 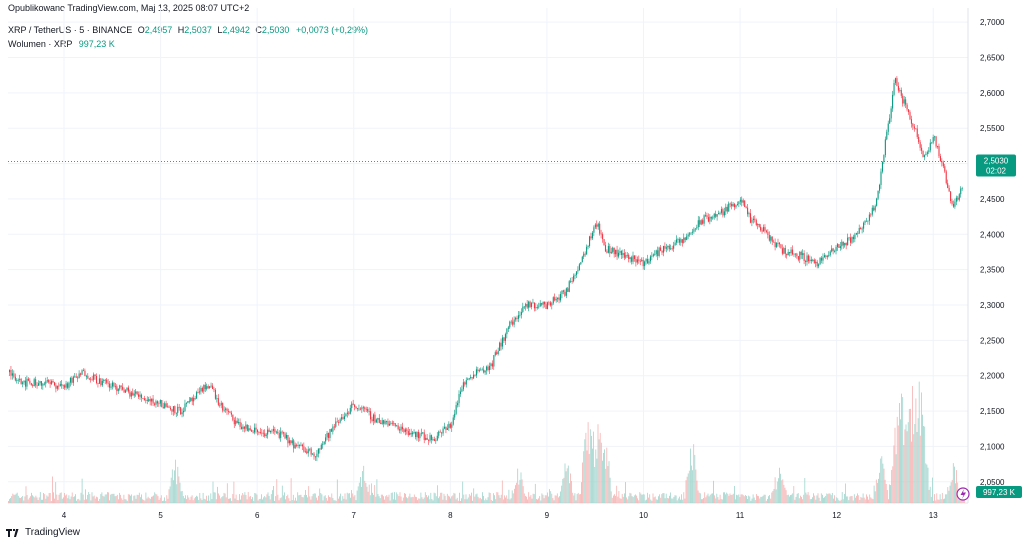 I want to click on last-price-badge-bg, so click(x=996, y=165).